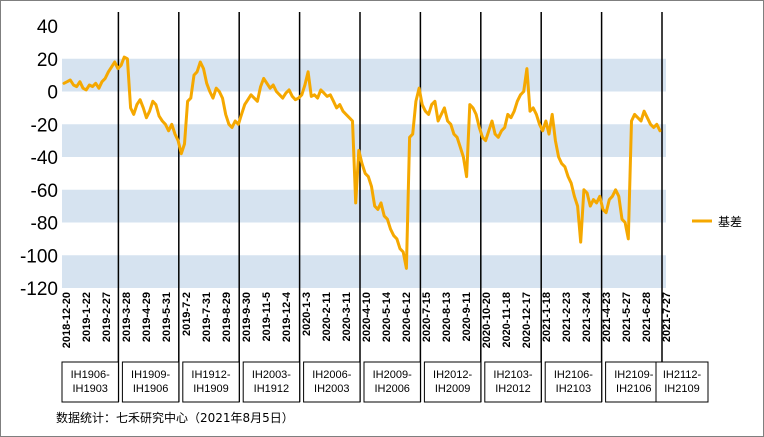 This screenshot has width=764, height=437. What do you see at coordinates (633, 389) in the screenshot?
I see `contract-label: IH2106` at bounding box center [633, 389].